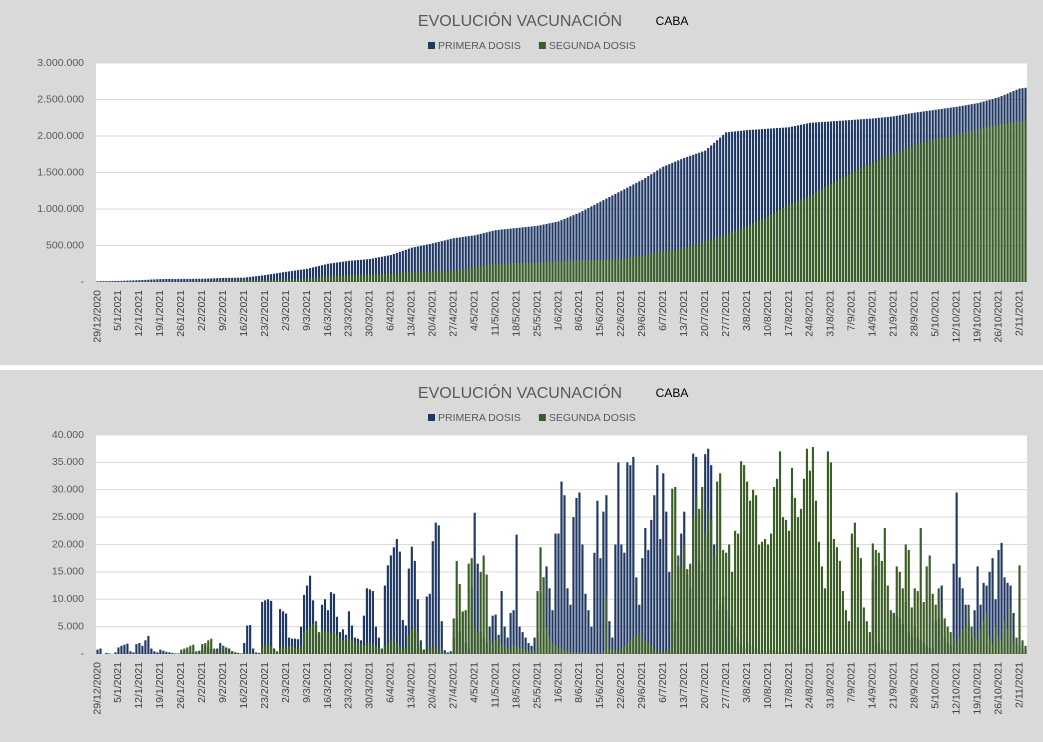  I want to click on y-tick-label: 35.000, so click(68, 462).